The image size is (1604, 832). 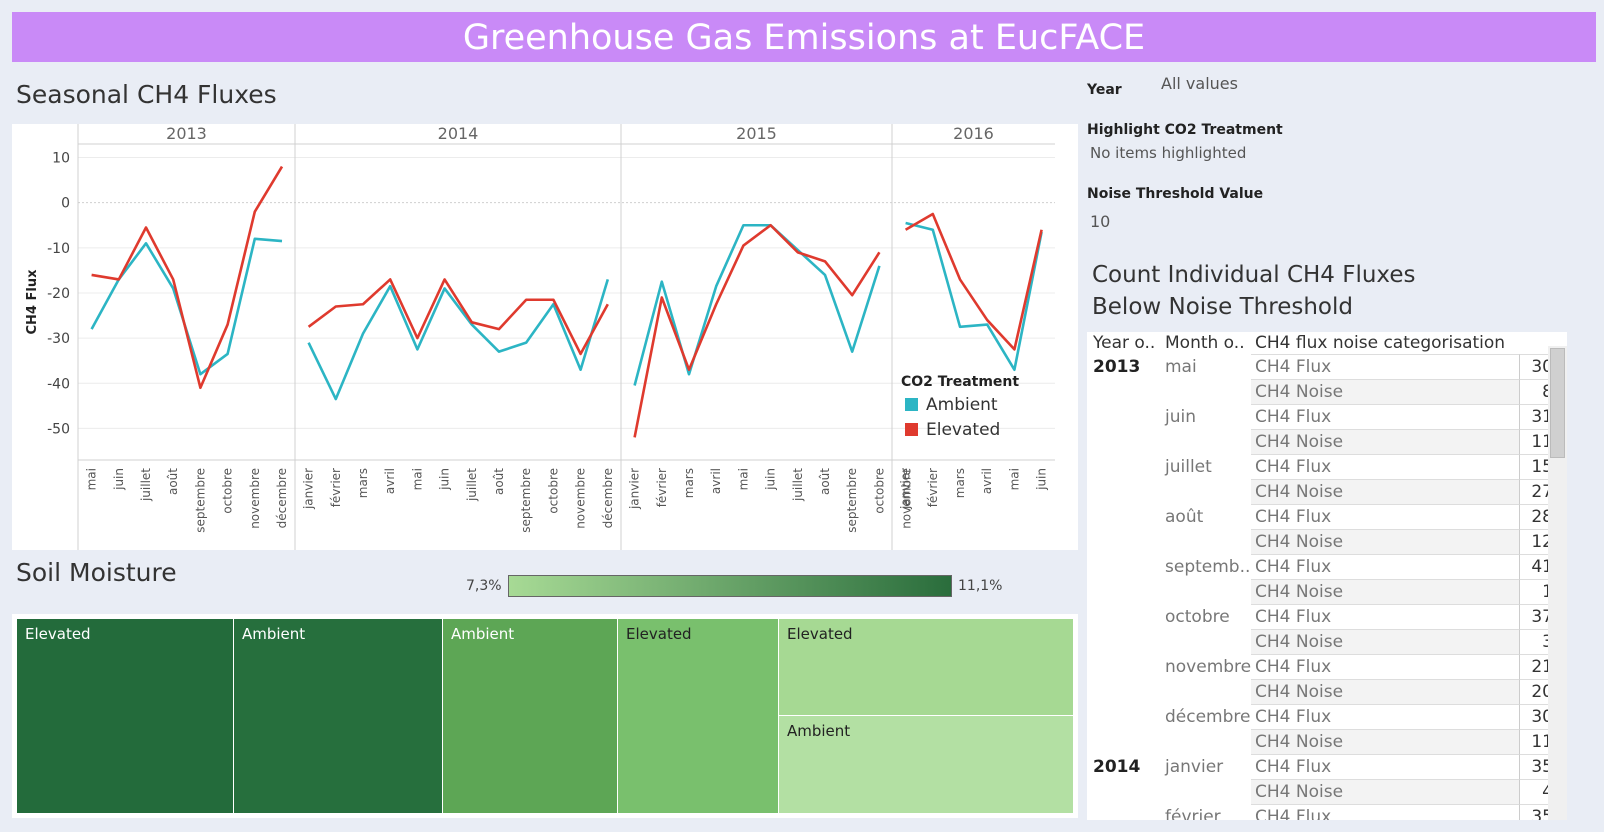 I want to click on highlight-filter-label: Highlight CO2 Treatment, so click(x=1185, y=130).